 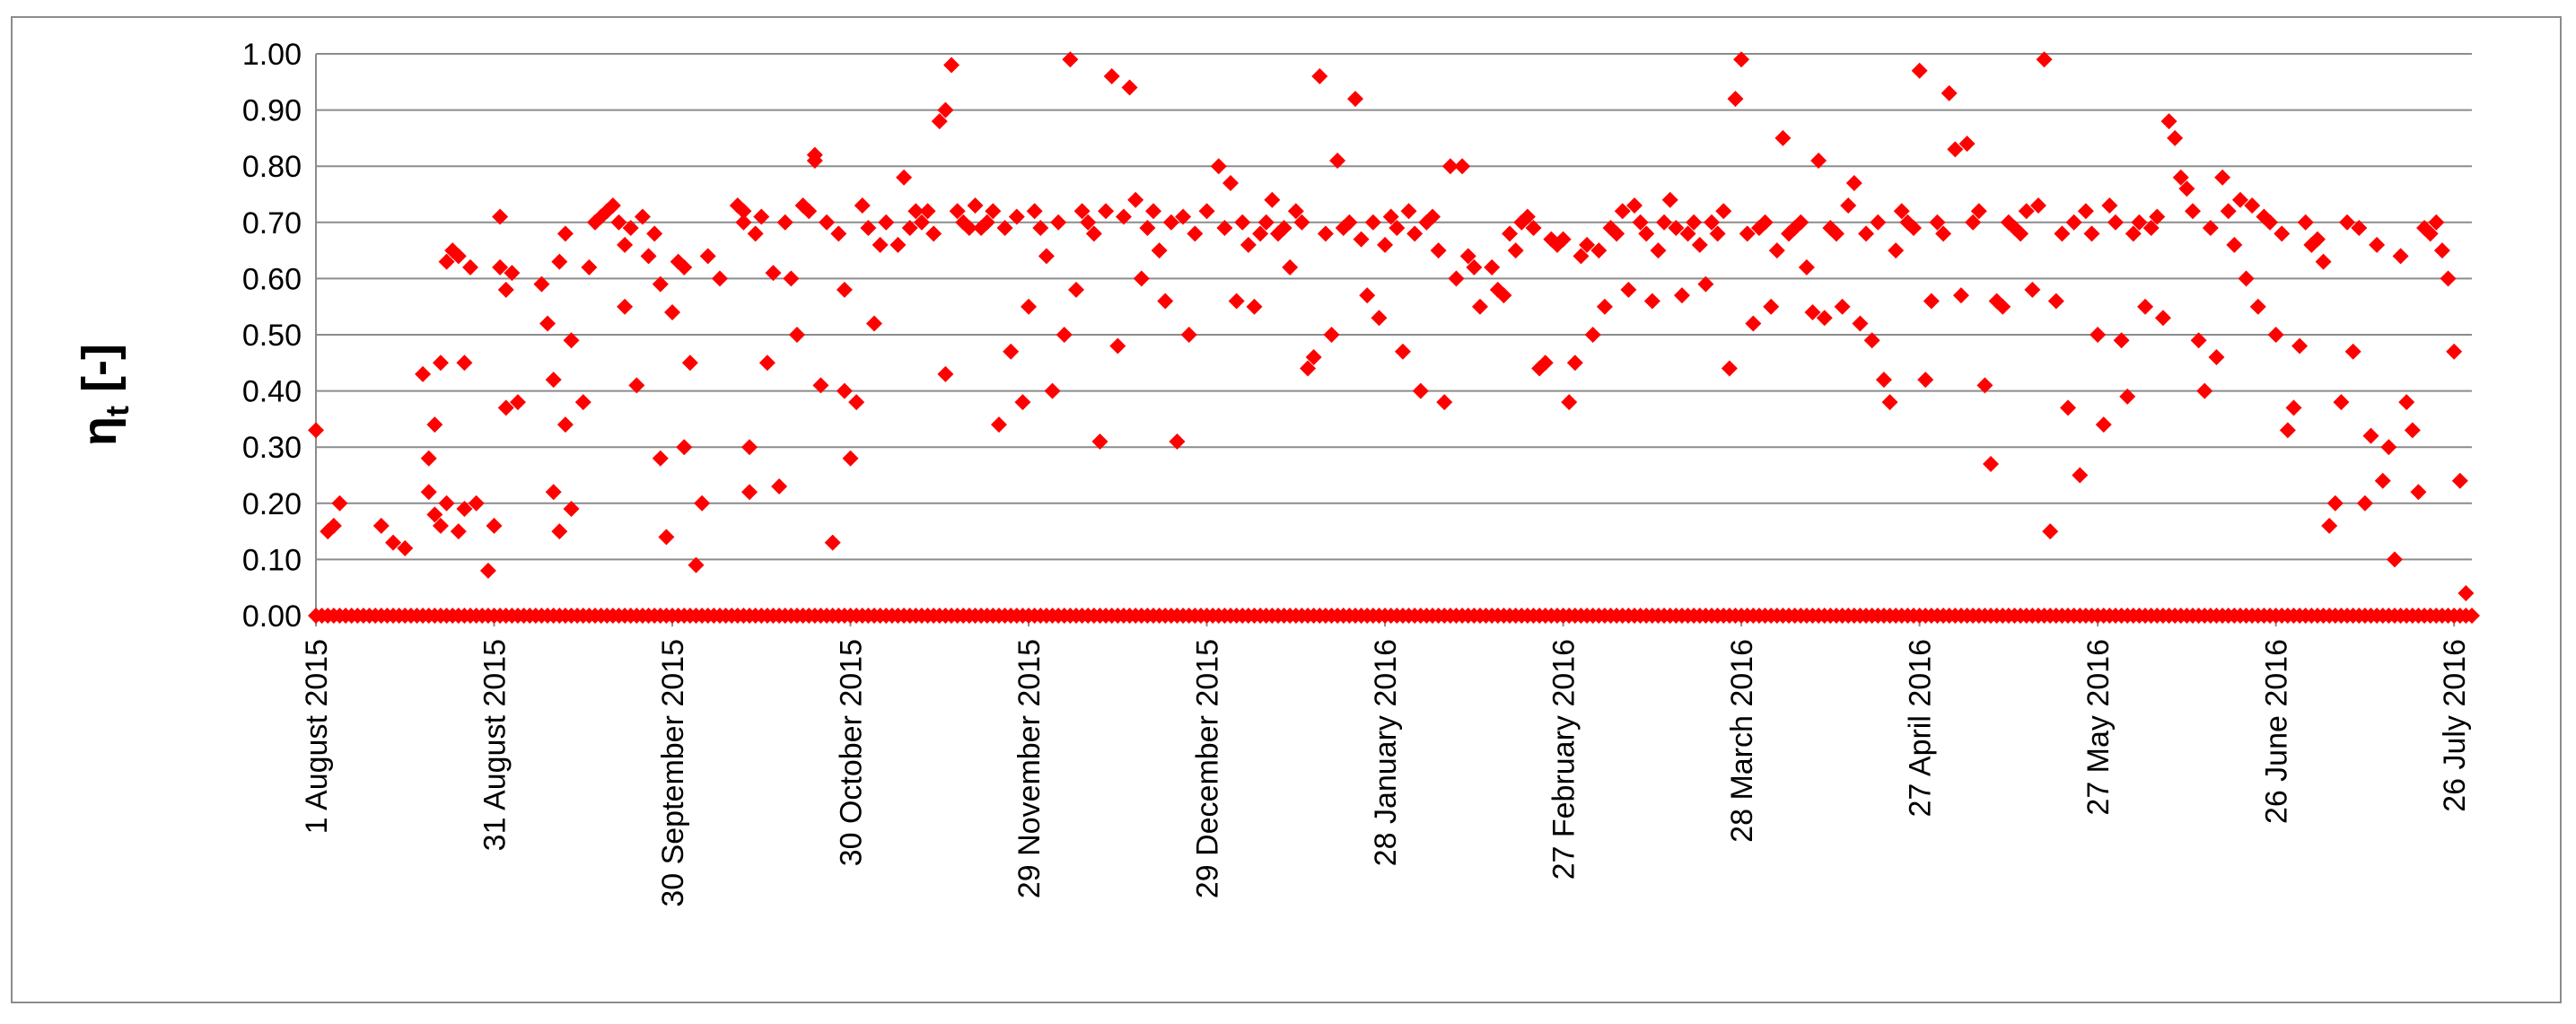 I want to click on x-tick-label: 1 August 2015, so click(x=317, y=736).